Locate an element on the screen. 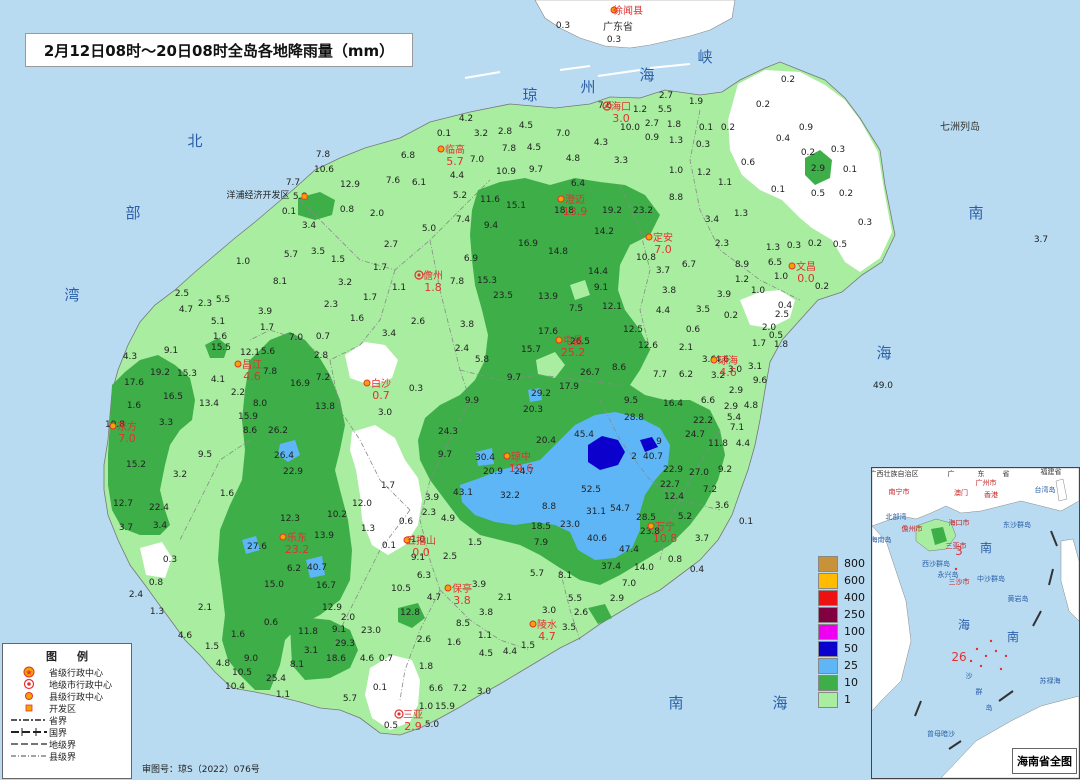 The image size is (1080, 780). inset-label: 海 is located at coordinates (964, 624).